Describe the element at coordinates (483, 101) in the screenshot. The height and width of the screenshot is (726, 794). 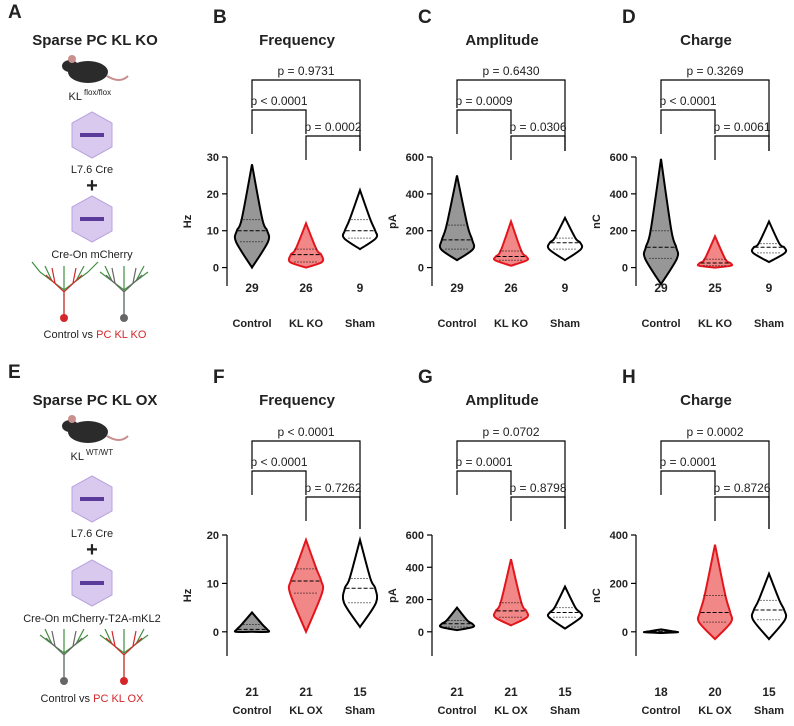
I see `p-value: p = 0.0009` at that location.